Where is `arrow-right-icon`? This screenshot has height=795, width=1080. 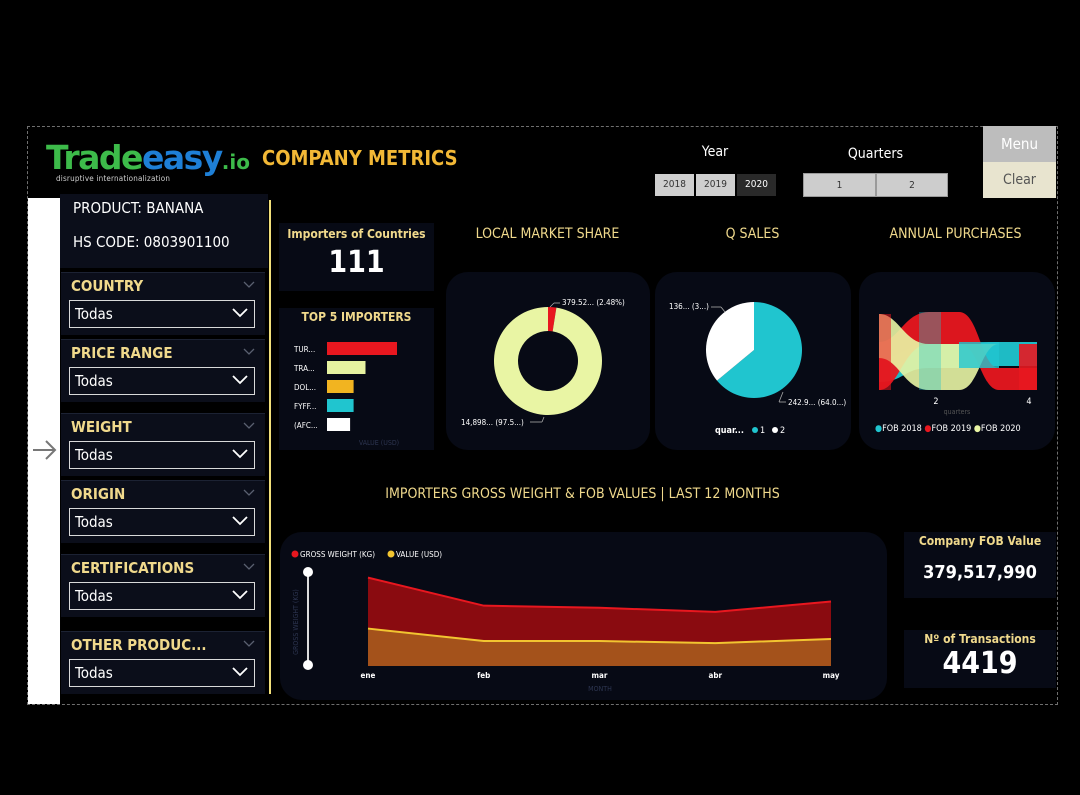
arrow-right-icon is located at coordinates (44, 450).